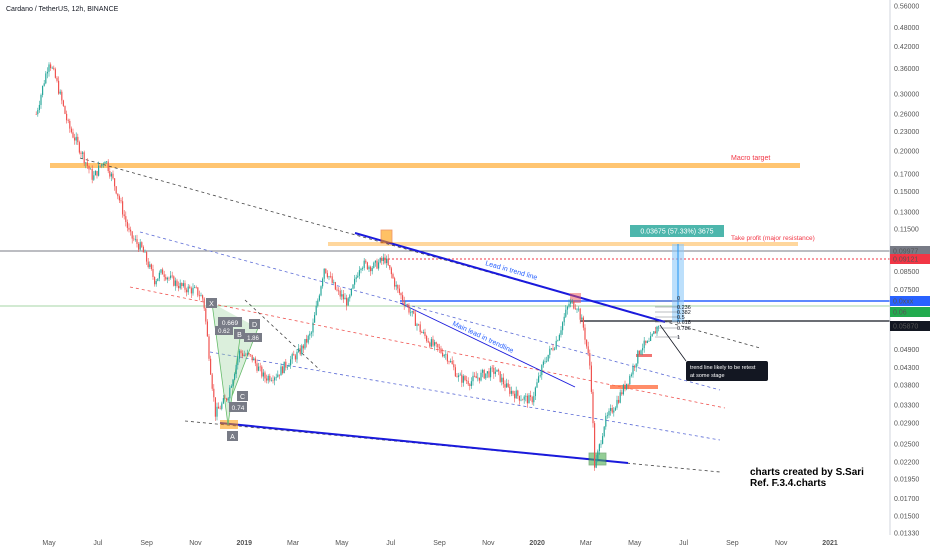 Image resolution: width=932 pixels, height=550 pixels. I want to click on ratio-label-4: 0.74, so click(238, 408).